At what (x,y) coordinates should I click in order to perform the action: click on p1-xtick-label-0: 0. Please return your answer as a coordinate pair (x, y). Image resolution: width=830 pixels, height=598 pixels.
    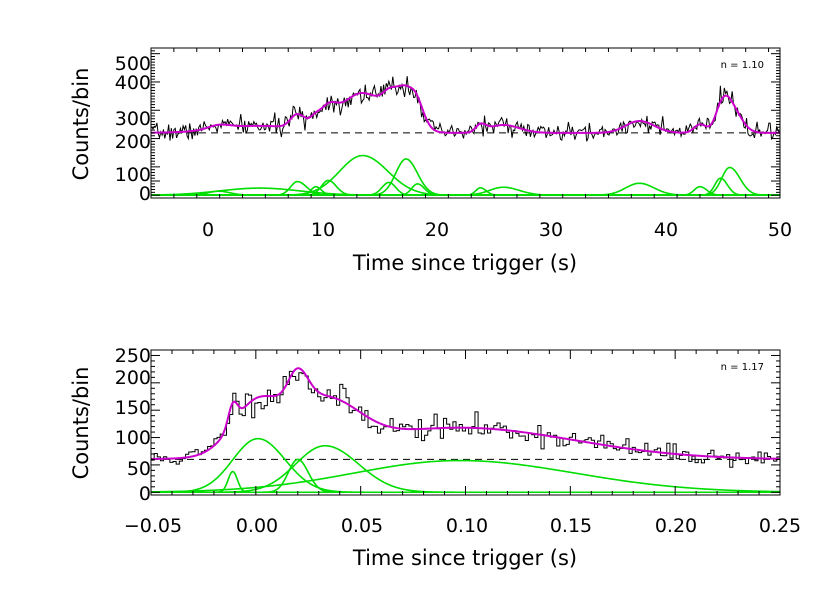
    Looking at the image, I should click on (208, 230).